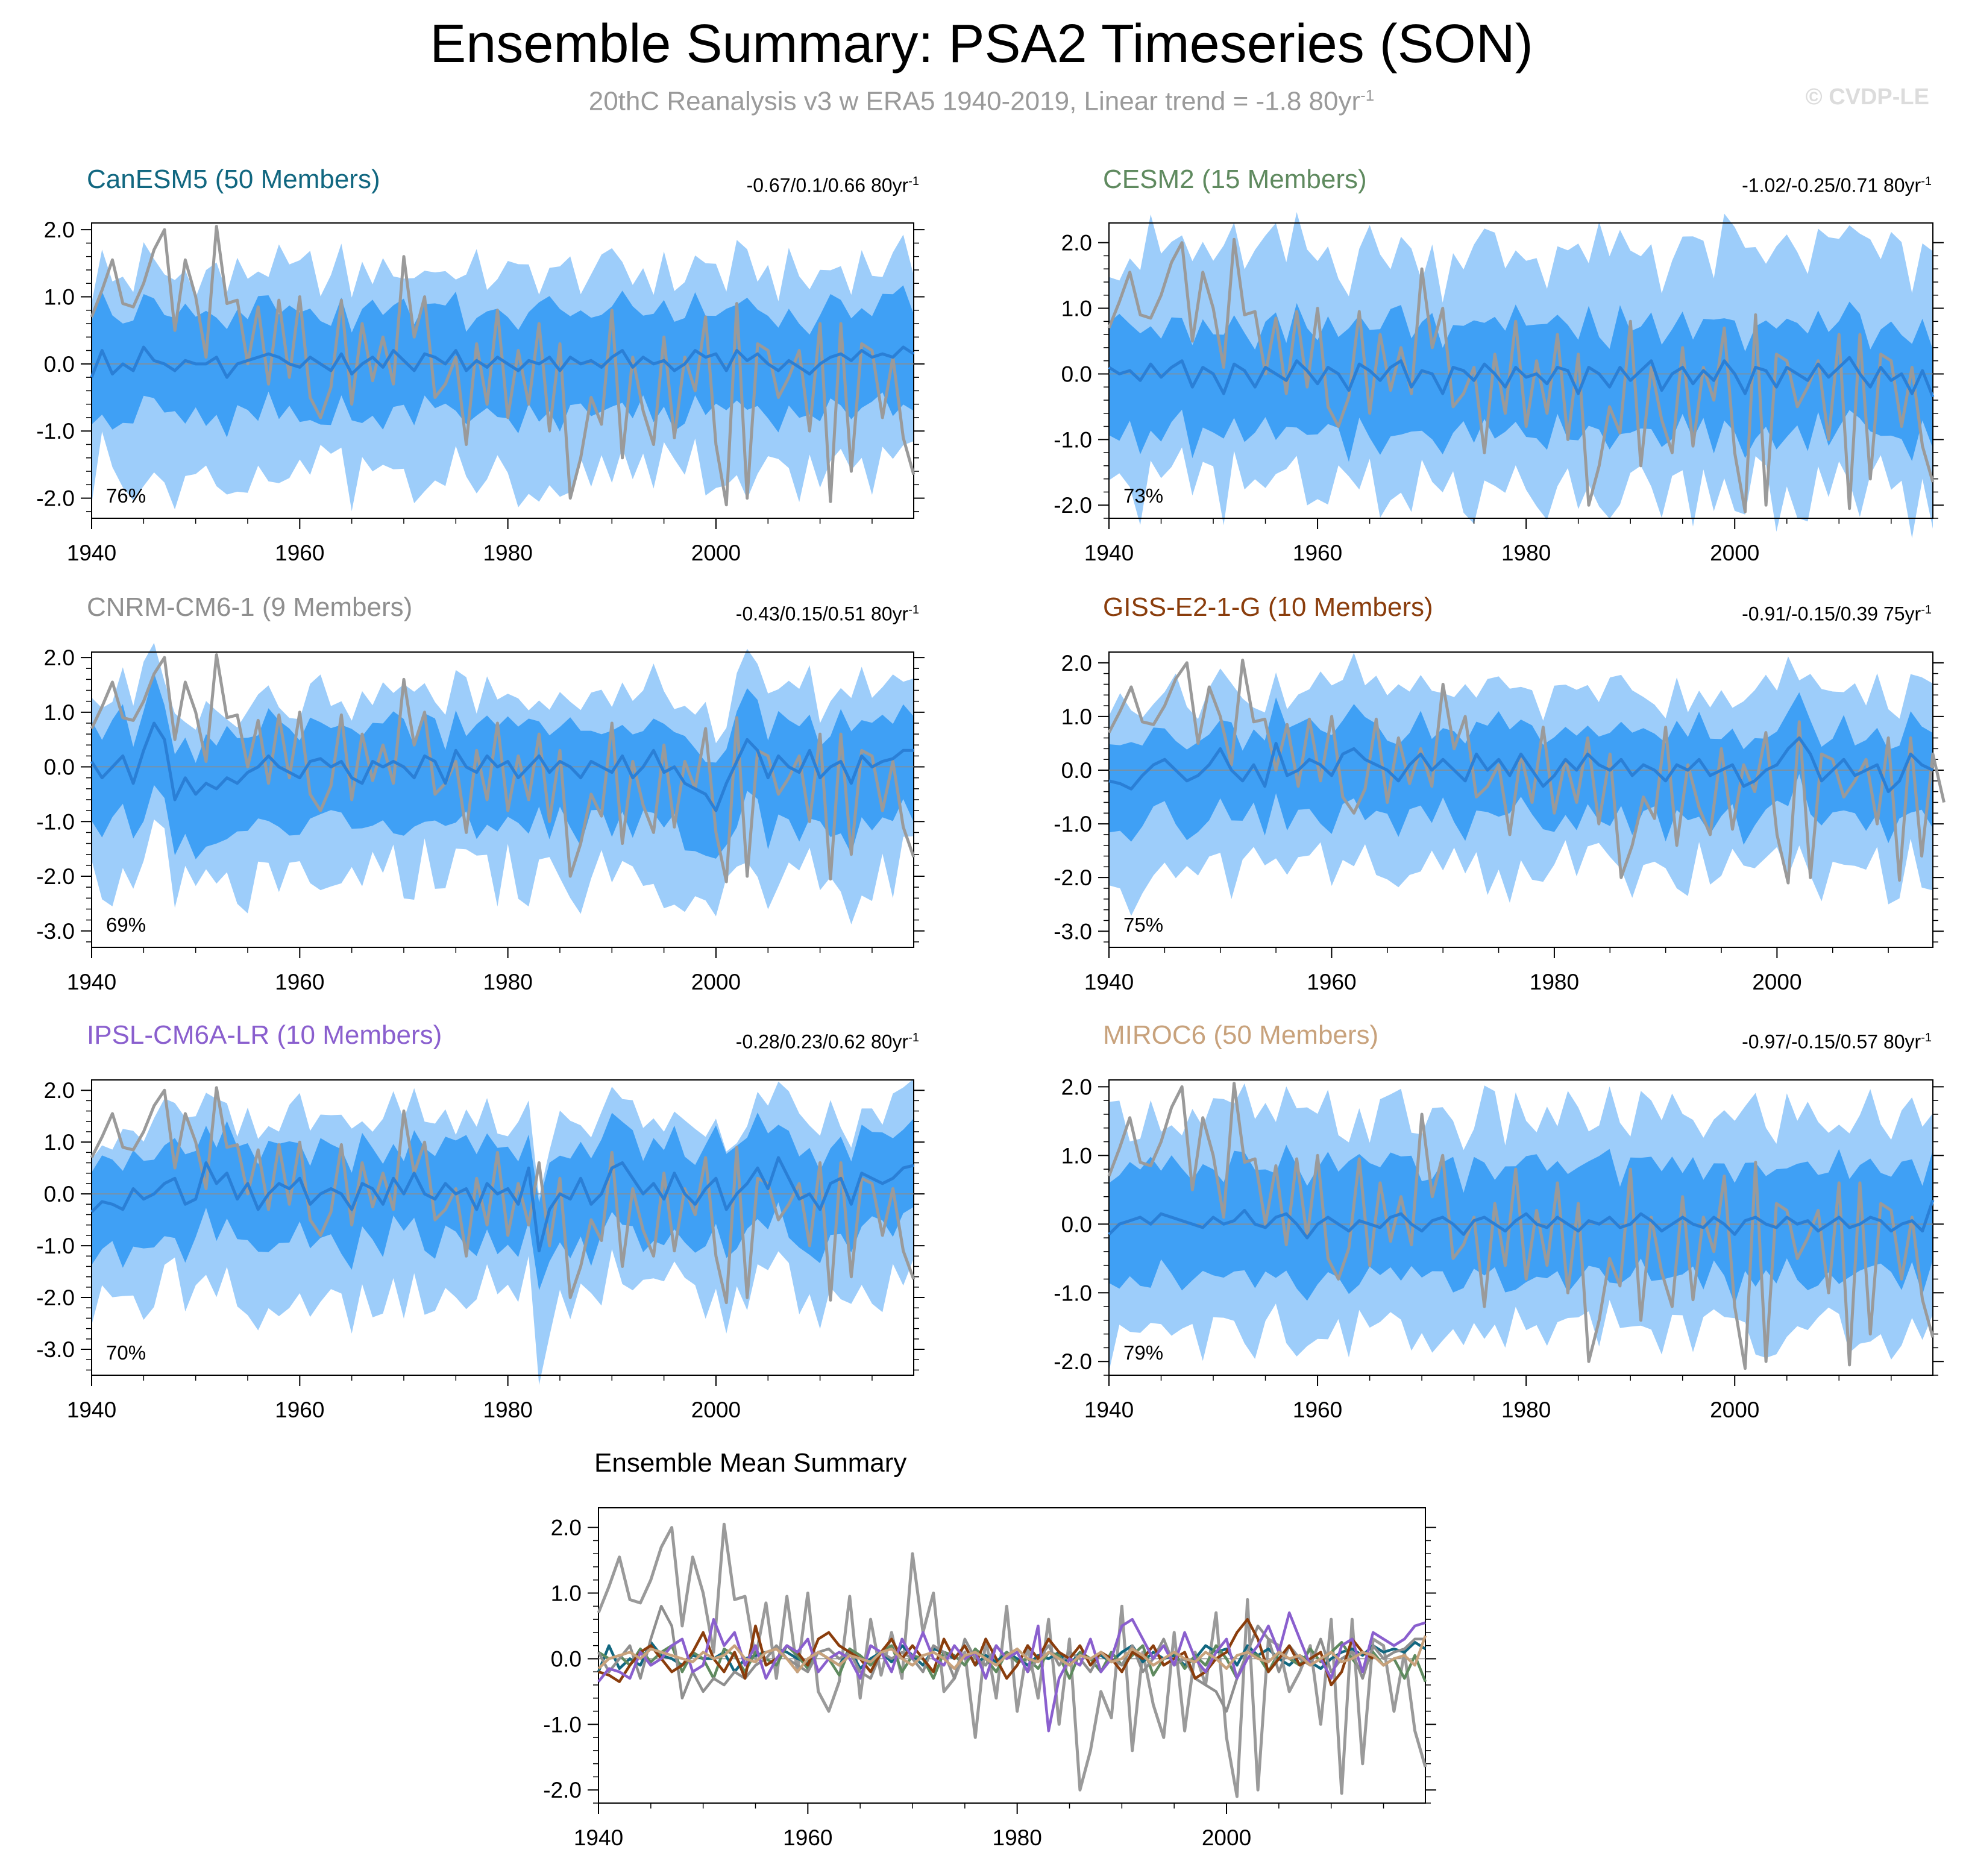  I want to click on trend-label: -0.28/0.23/0.62 80yr-1, so click(791, 1040).